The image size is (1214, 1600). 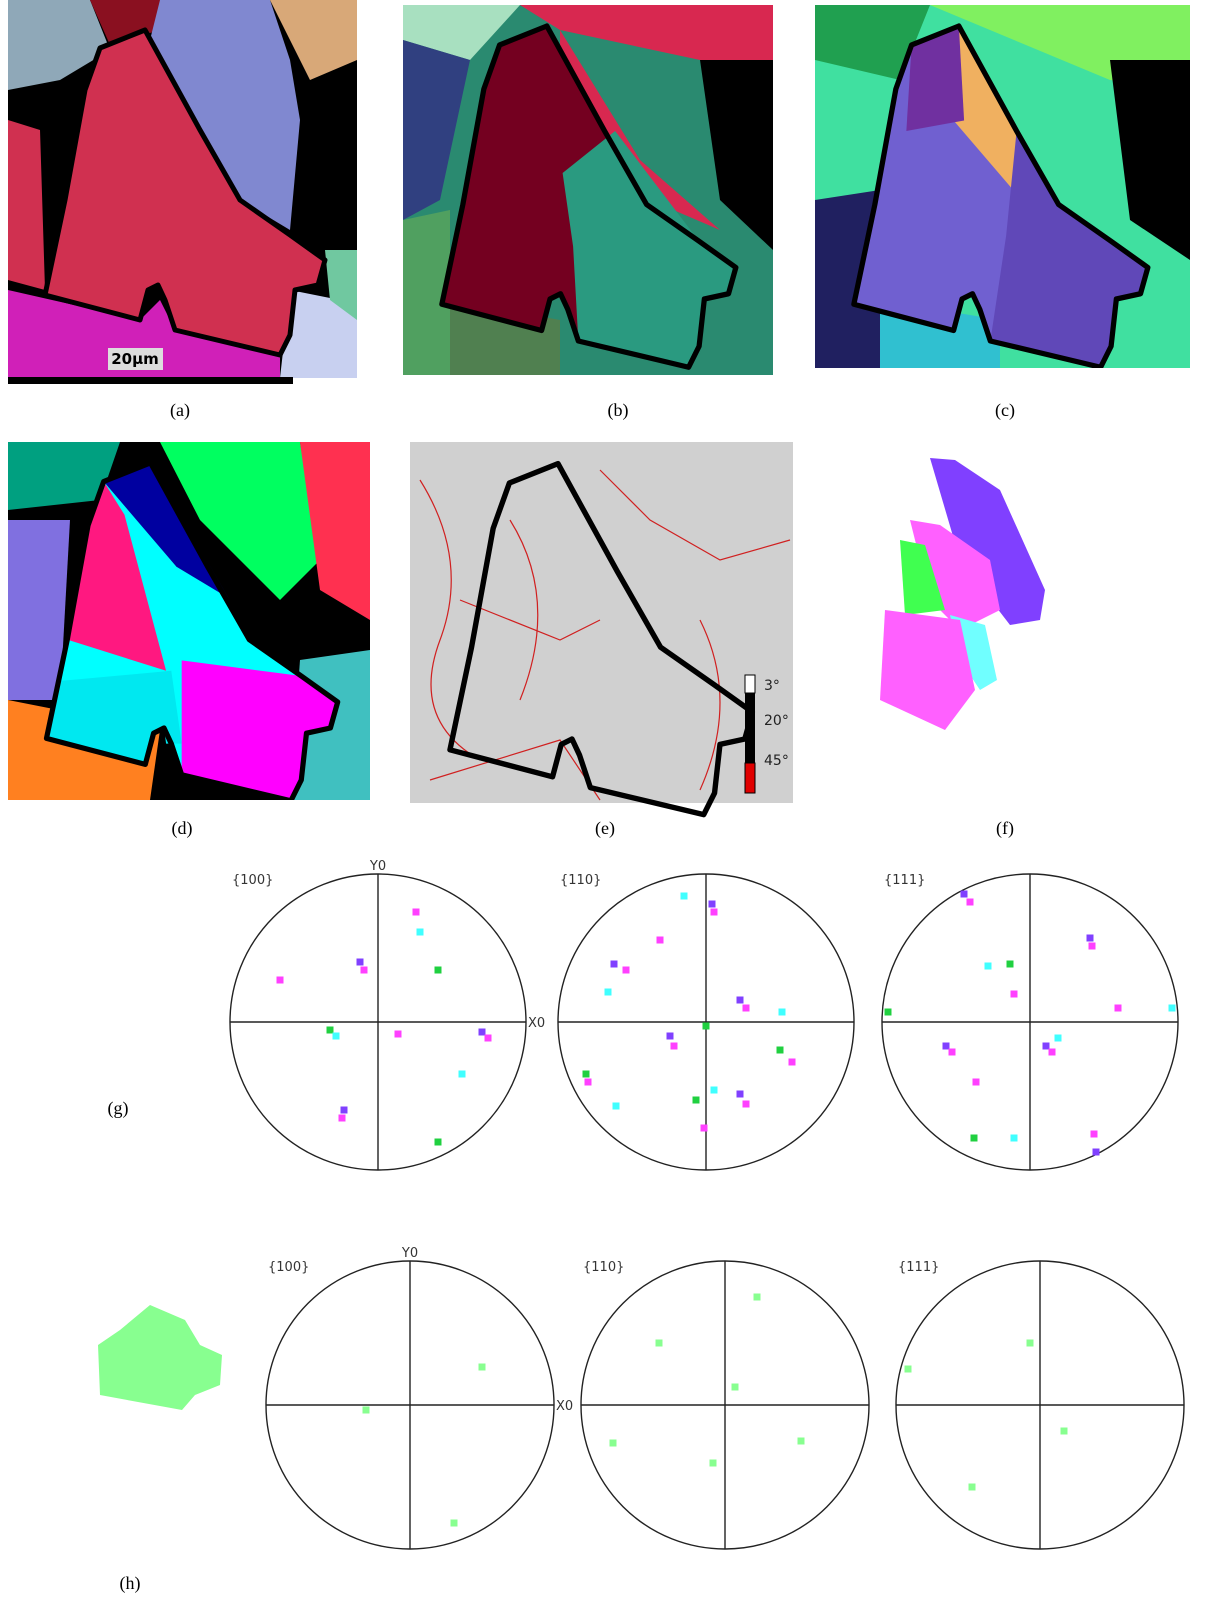 I want to click on legend-label: 45°, so click(x=776, y=761).